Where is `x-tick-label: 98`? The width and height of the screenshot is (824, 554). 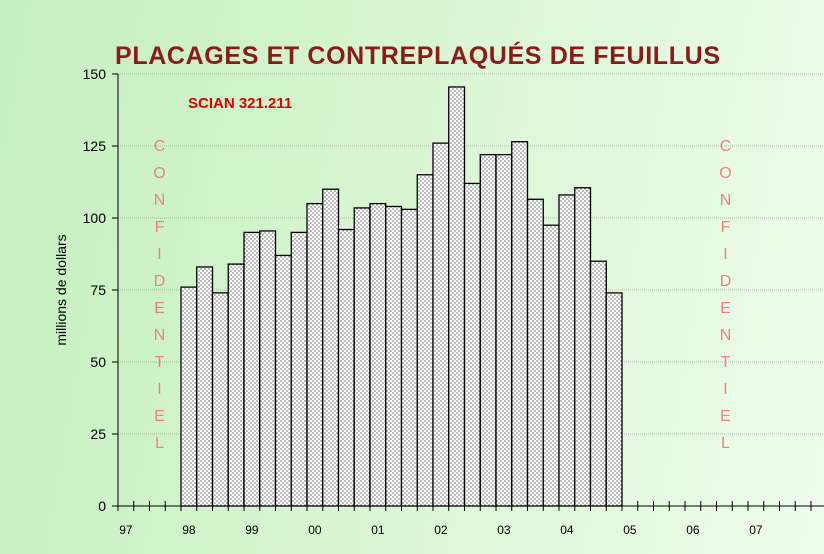
x-tick-label: 98 is located at coordinates (189, 530).